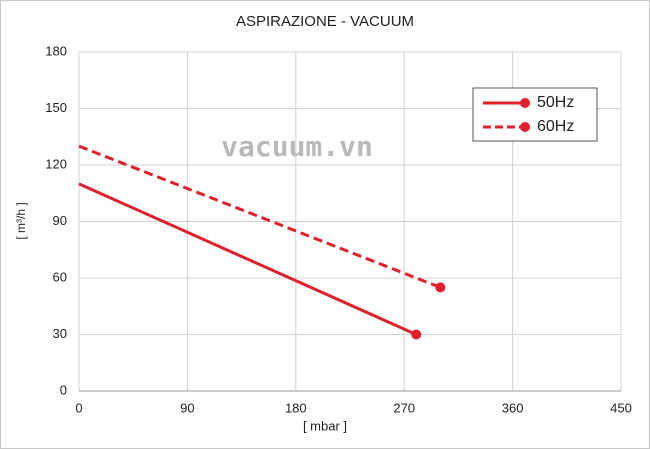 The width and height of the screenshot is (650, 449). Describe the element at coordinates (325, 21) in the screenshot. I see `chart-title: ASPIRAZIONE - VACUUM` at that location.